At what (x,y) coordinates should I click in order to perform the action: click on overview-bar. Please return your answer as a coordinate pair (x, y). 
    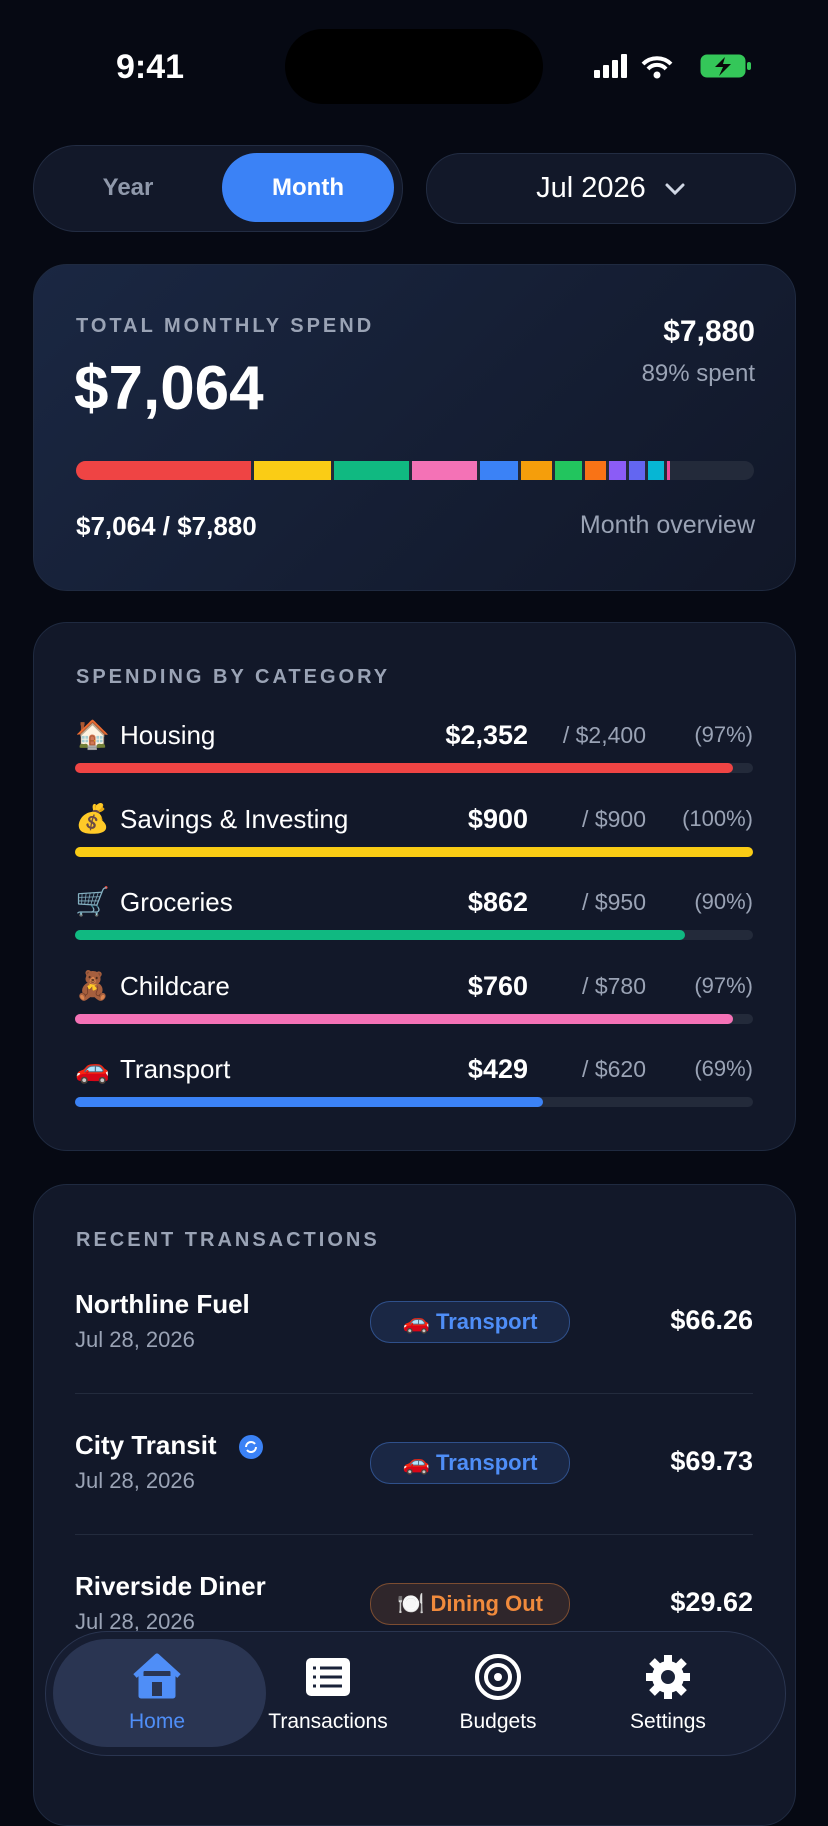
    Looking at the image, I should click on (415, 470).